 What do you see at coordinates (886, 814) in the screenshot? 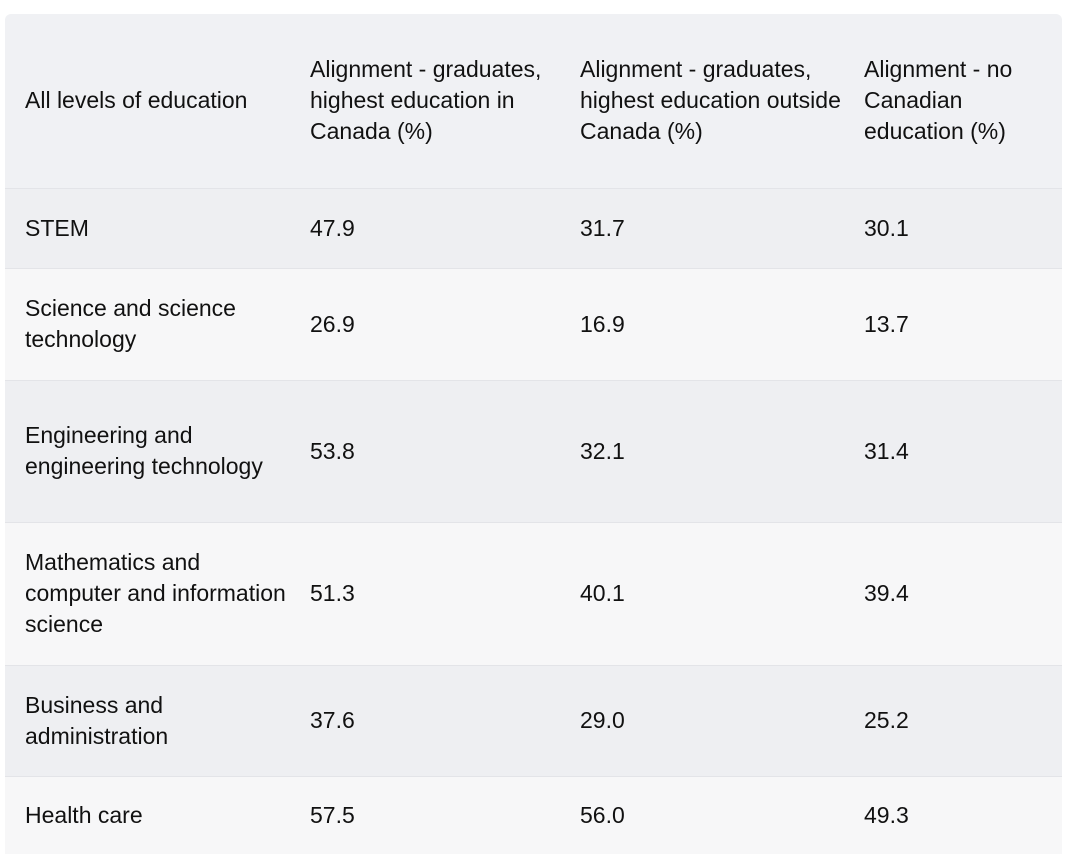
I see `cell-no-canadian: 49.3` at bounding box center [886, 814].